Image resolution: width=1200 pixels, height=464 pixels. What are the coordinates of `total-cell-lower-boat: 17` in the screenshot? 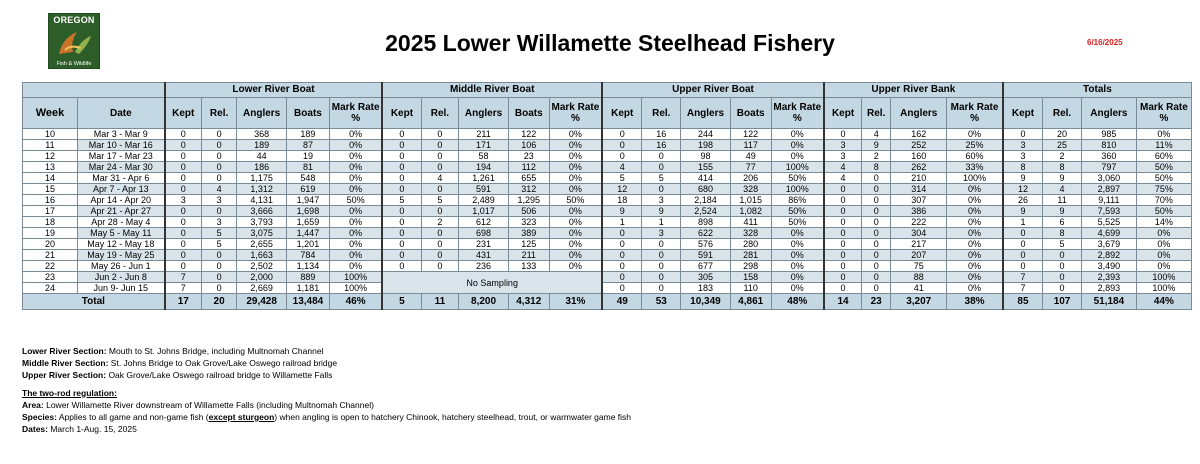 It's located at (182, 301).